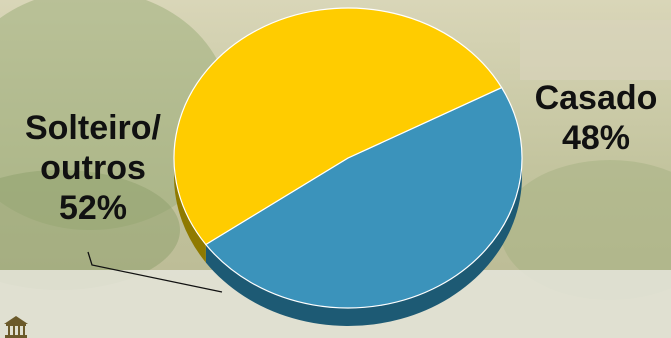 Image resolution: width=671 pixels, height=338 pixels. What do you see at coordinates (93, 128) in the screenshot?
I see `slice-label-text: Solteiro/` at bounding box center [93, 128].